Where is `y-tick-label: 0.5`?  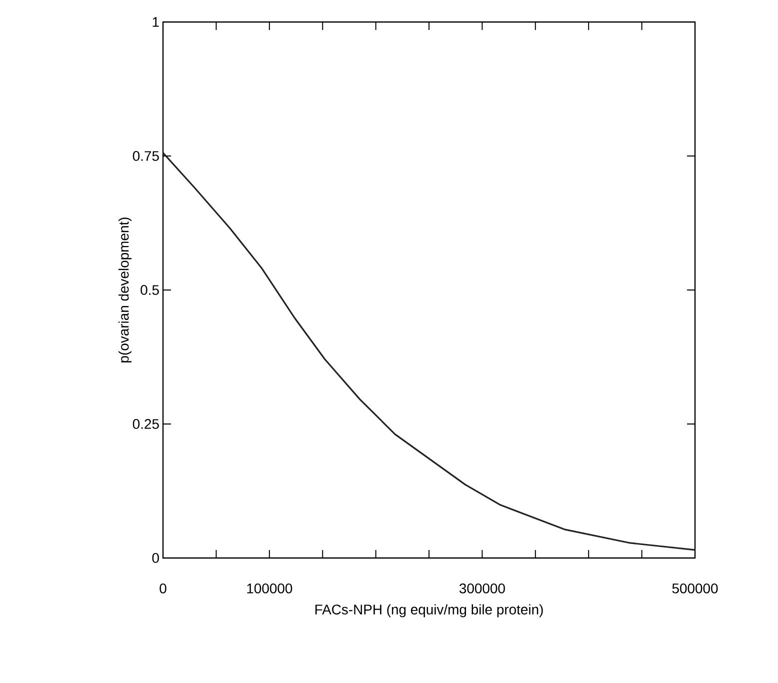 y-tick-label: 0.5 is located at coordinates (149, 290).